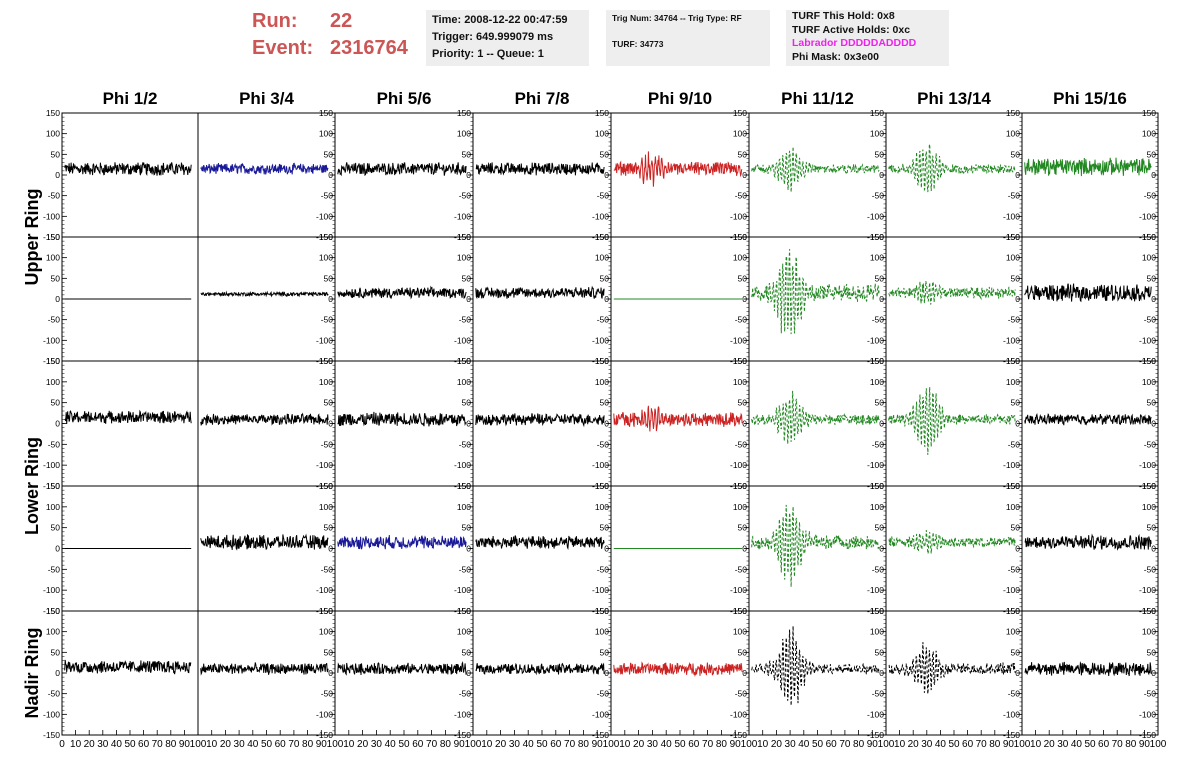 The height and width of the screenshot is (772, 1196). I want to click on x-tick-label: 20, so click(639, 744).